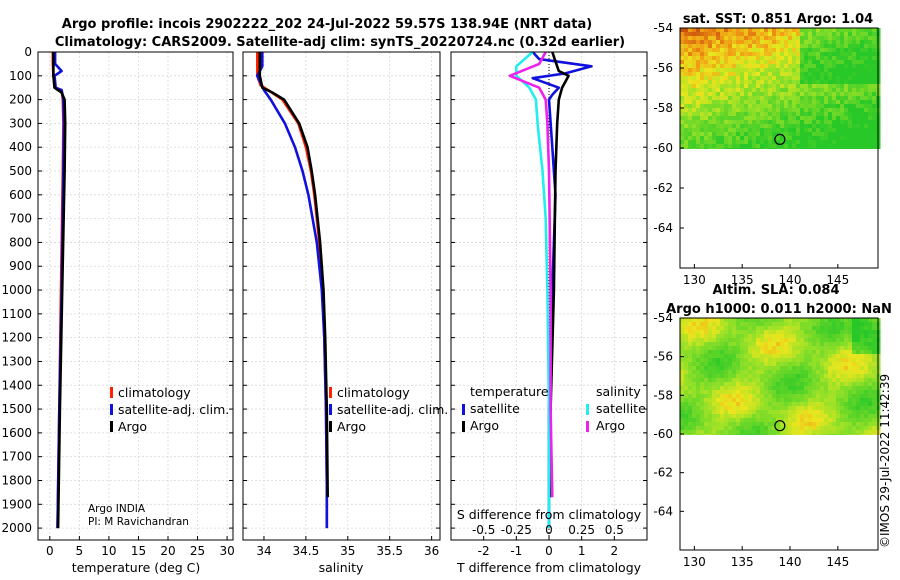 Image resolution: width=900 pixels, height=580 pixels. What do you see at coordinates (694, 280) in the screenshot?
I see `map-x-tick-label: 130` at bounding box center [694, 280].